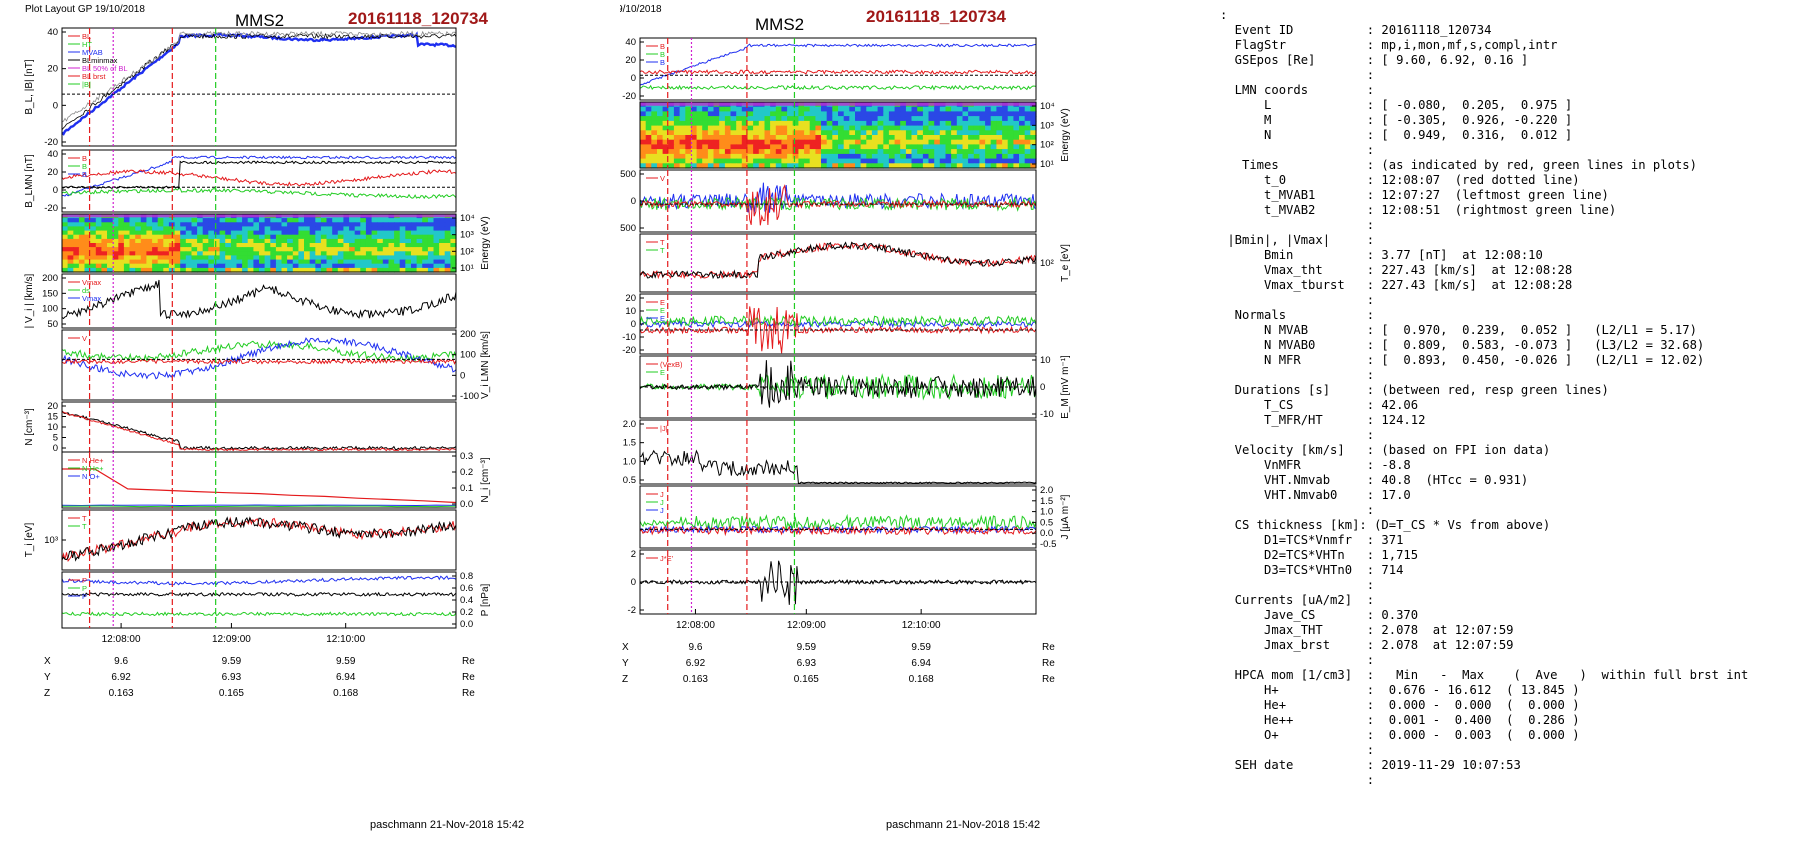  Describe the element at coordinates (259, 87) in the screenshot. I see `panel-frame` at that location.